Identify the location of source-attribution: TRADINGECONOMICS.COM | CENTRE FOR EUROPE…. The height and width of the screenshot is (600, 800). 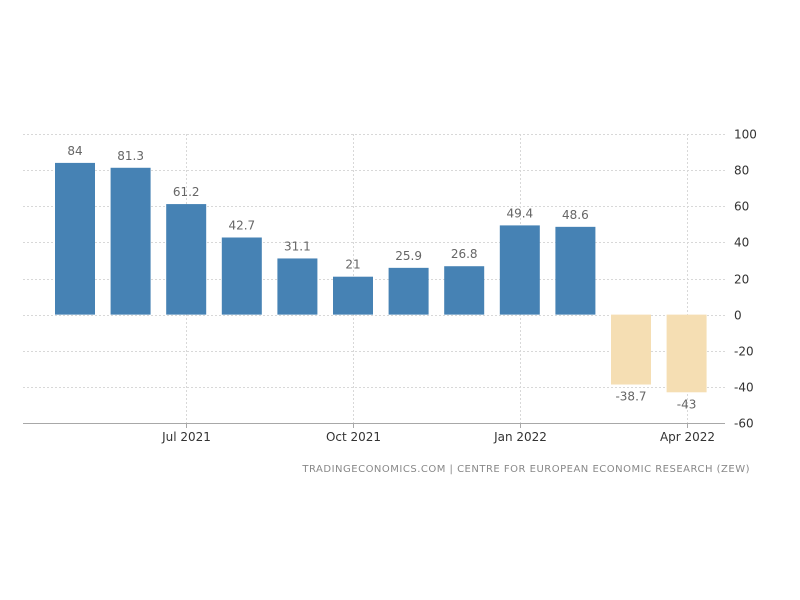
(525, 469).